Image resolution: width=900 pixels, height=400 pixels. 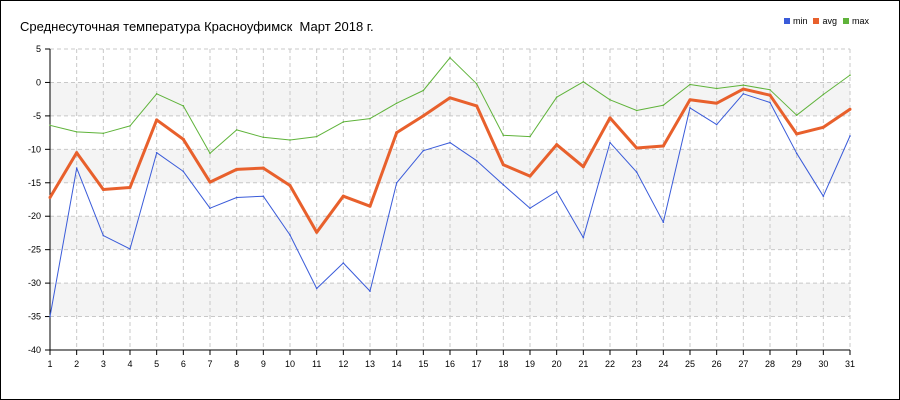 I want to click on legend-item-avg: avg, so click(x=825, y=21).